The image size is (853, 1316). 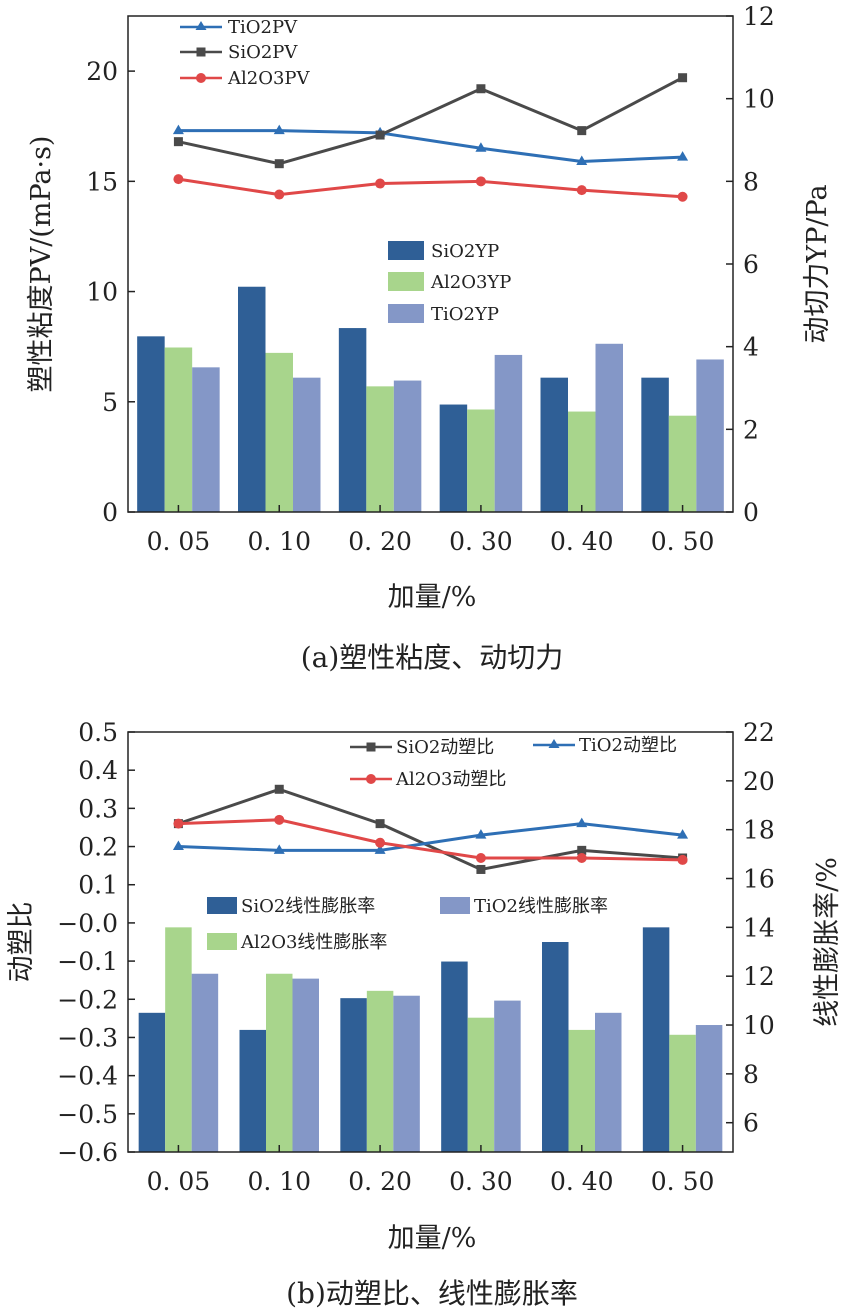 What do you see at coordinates (98, 732) in the screenshot?
I see `b-left-tick-label: 0.5` at bounding box center [98, 732].